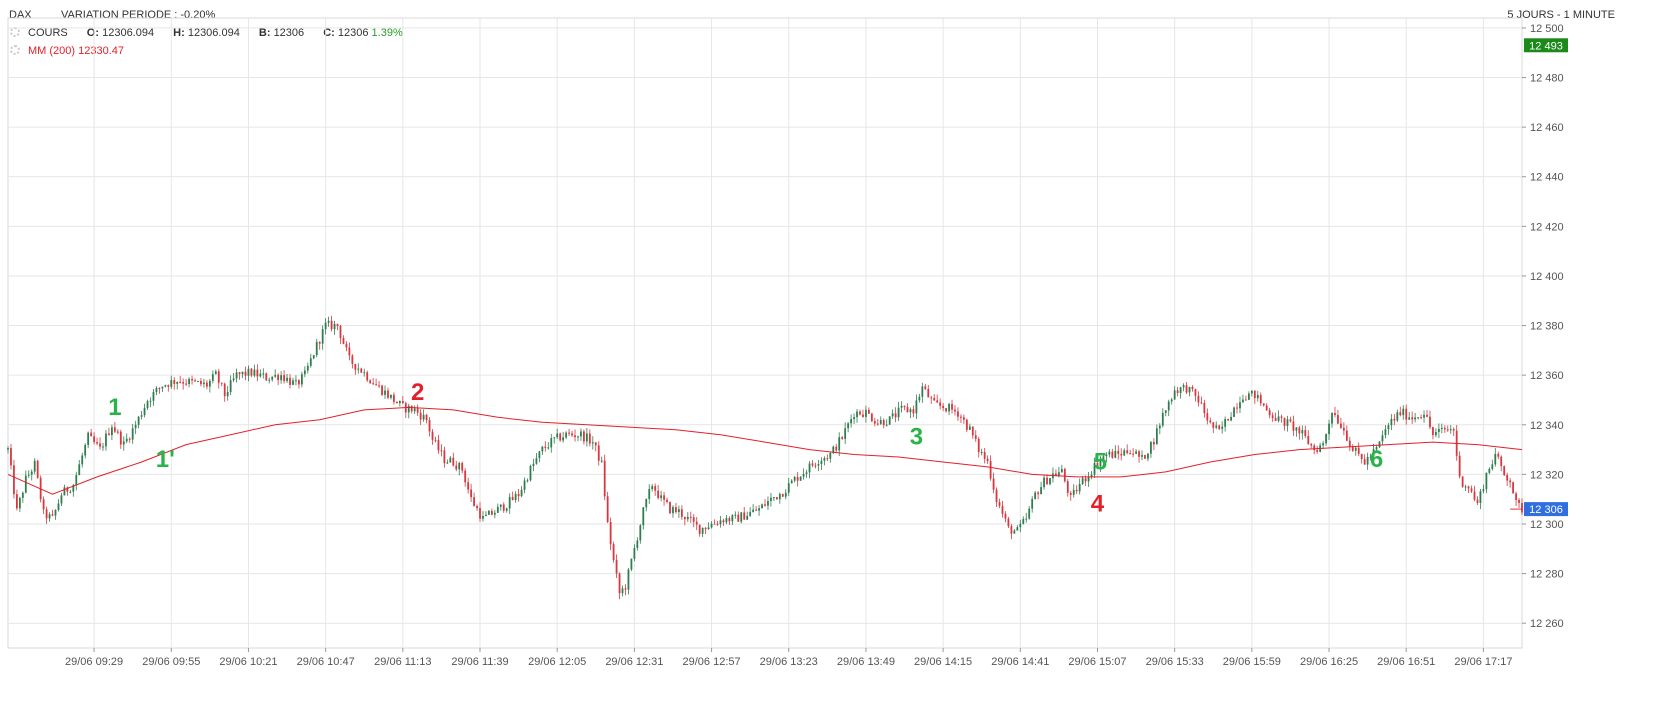 The image size is (1657, 708). What do you see at coordinates (712, 662) in the screenshot?
I see `x-tick-label: 29/06 12:57` at bounding box center [712, 662].